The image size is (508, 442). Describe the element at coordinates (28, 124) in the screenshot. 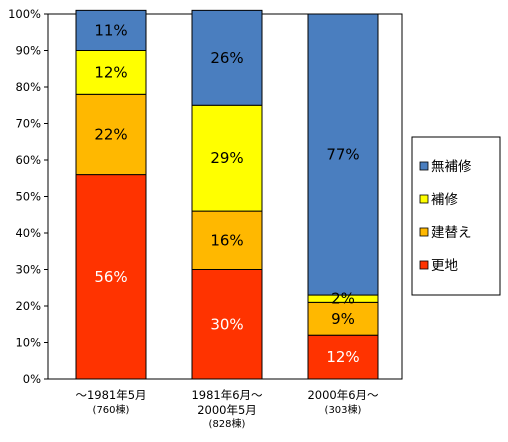

I see `y-tick-label: 70%` at that location.